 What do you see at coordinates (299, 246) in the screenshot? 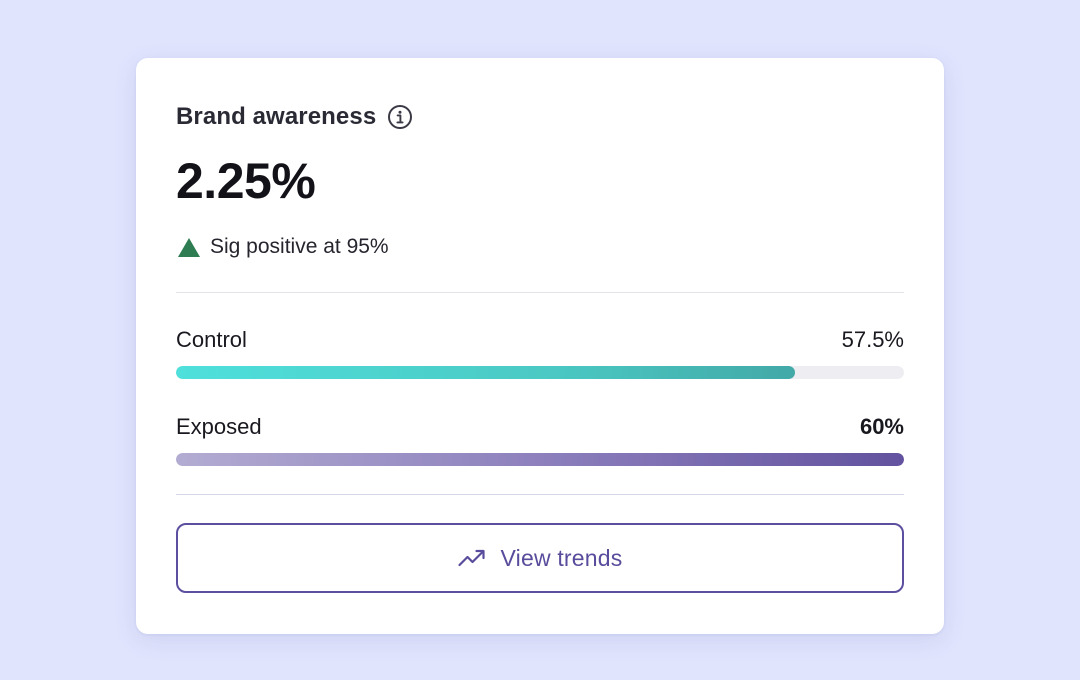
I see `significance-text: Sig positive at 95%` at bounding box center [299, 246].